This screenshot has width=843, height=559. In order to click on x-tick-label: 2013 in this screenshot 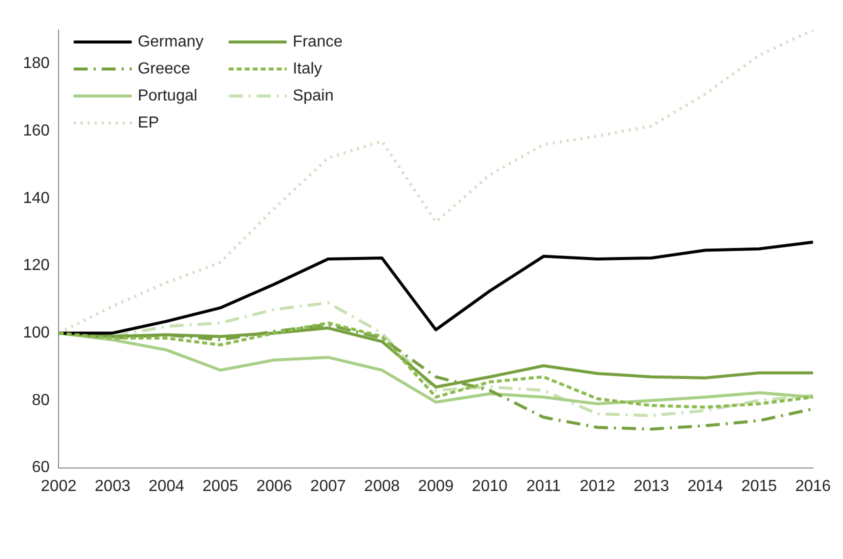, I will do `click(652, 486)`.